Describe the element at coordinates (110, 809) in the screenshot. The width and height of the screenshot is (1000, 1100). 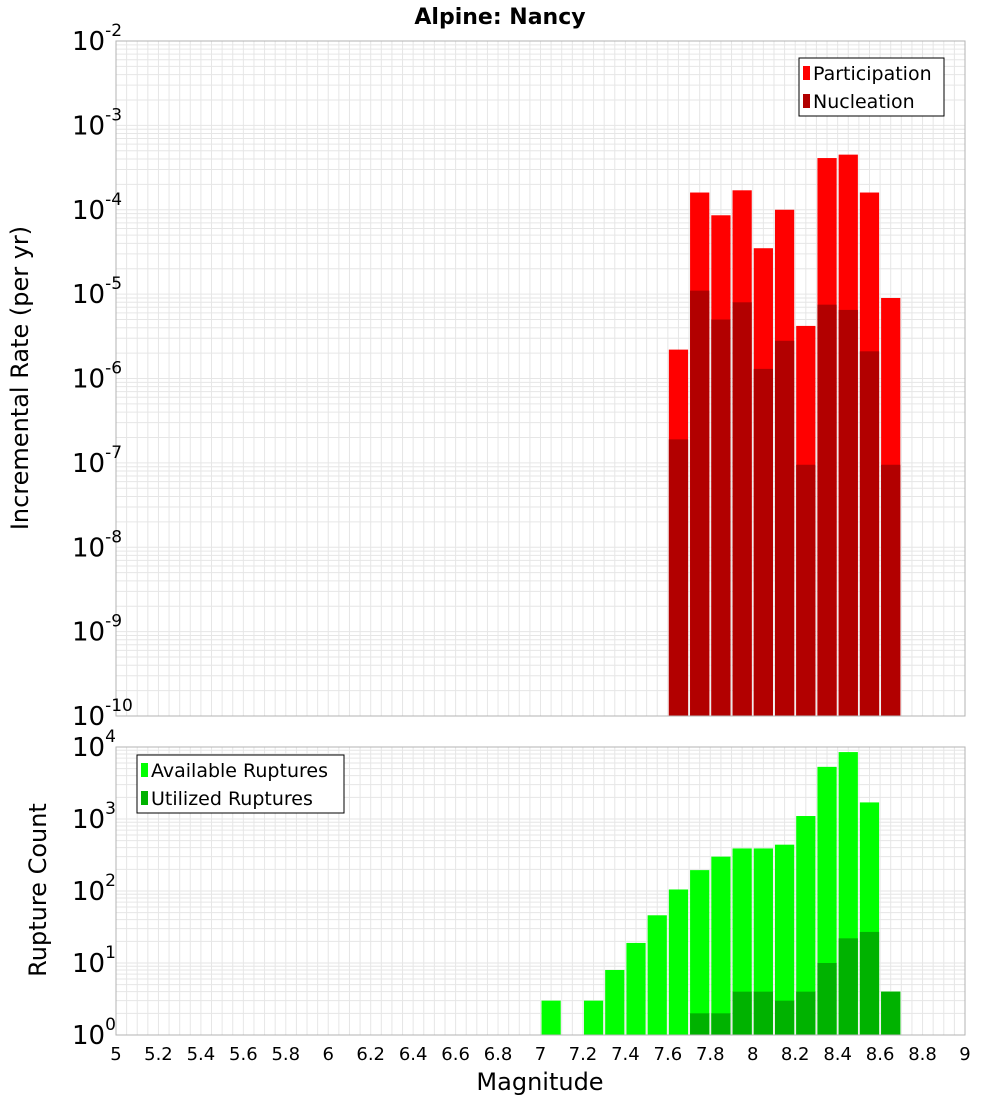
I see `y-tick-exponent: 3` at that location.